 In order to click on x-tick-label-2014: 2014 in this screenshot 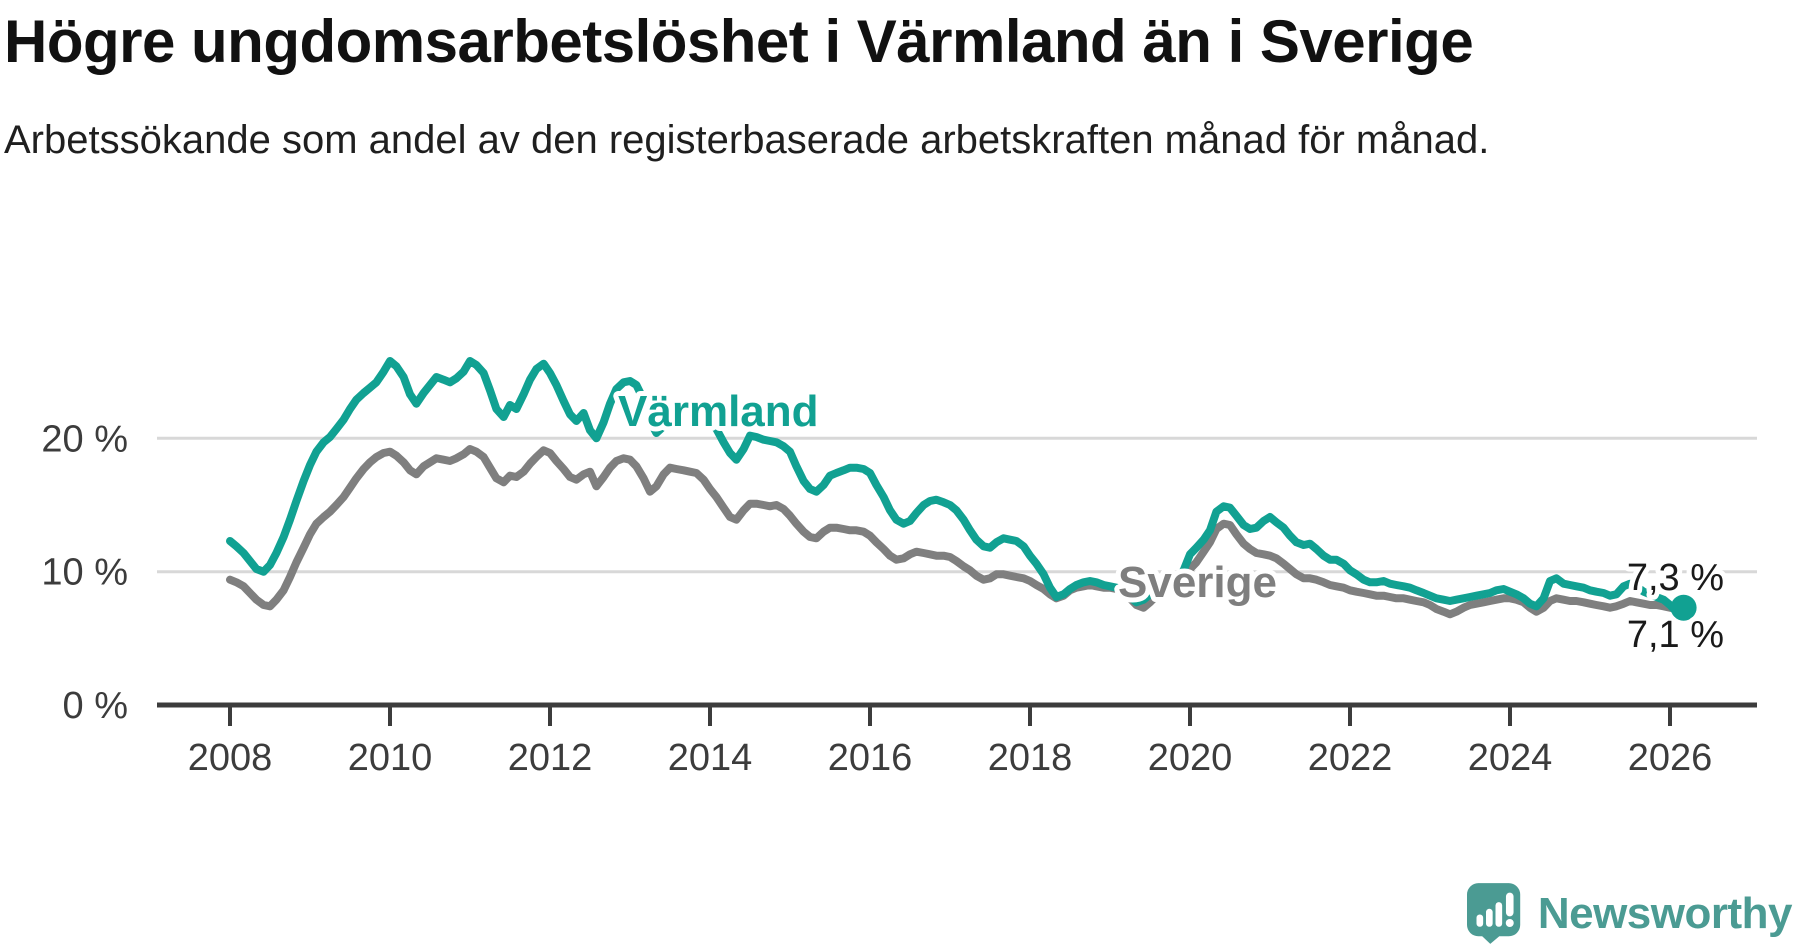, I will do `click(710, 758)`.